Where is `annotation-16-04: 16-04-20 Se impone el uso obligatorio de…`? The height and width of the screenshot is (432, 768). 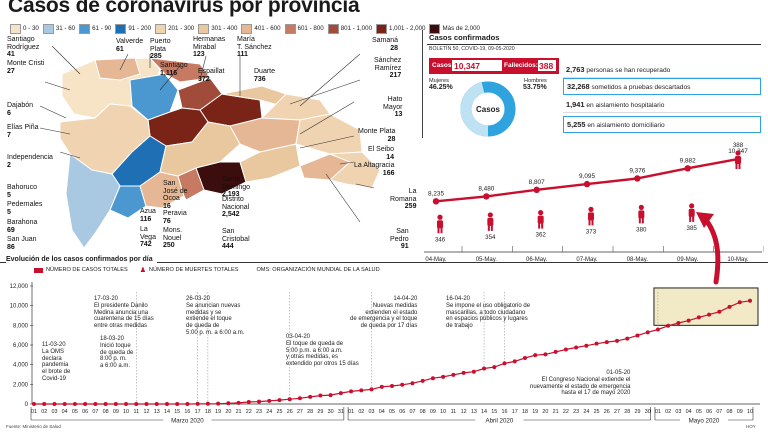 annotation-16-04: 16-04-20 Se impone el uso obligatorio de… is located at coordinates (488, 313).